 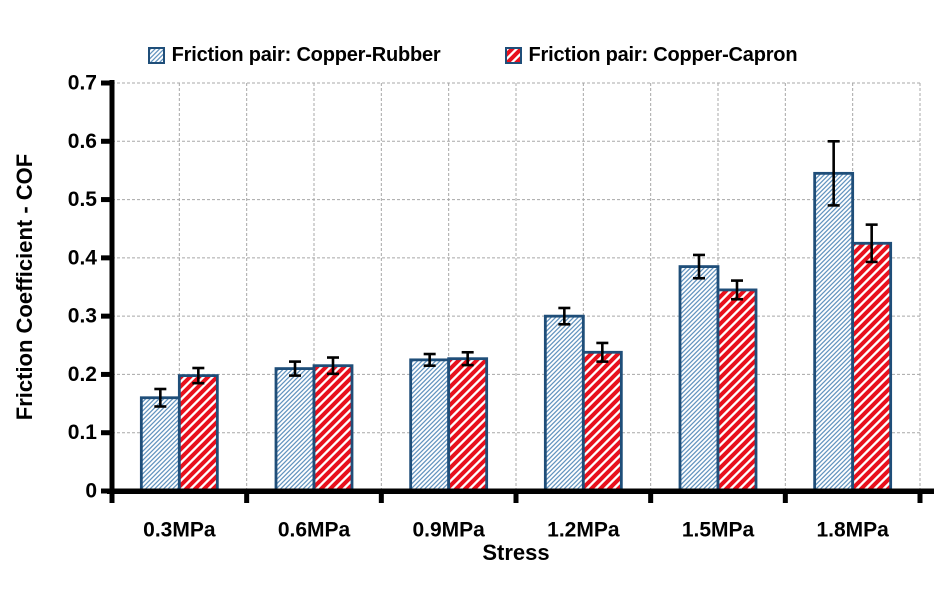 I want to click on x-axis-line, so click(x=520, y=491).